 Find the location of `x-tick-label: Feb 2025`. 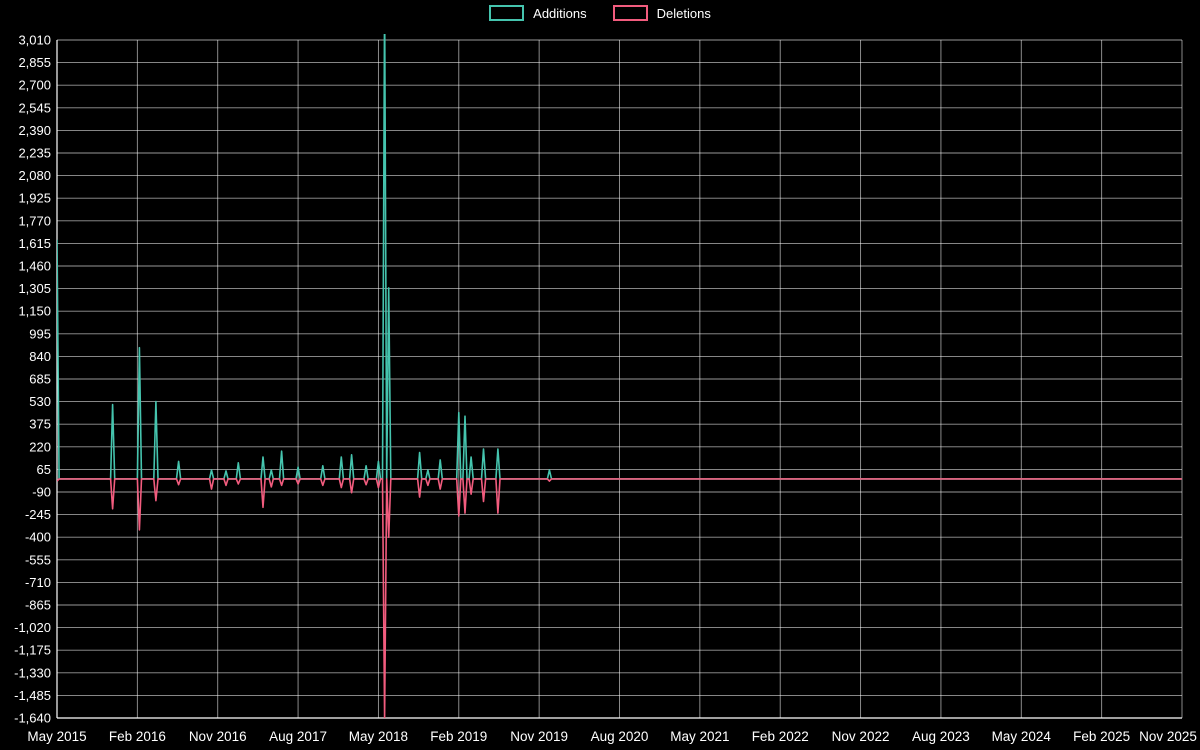

x-tick-label: Feb 2025 is located at coordinates (1101, 736).